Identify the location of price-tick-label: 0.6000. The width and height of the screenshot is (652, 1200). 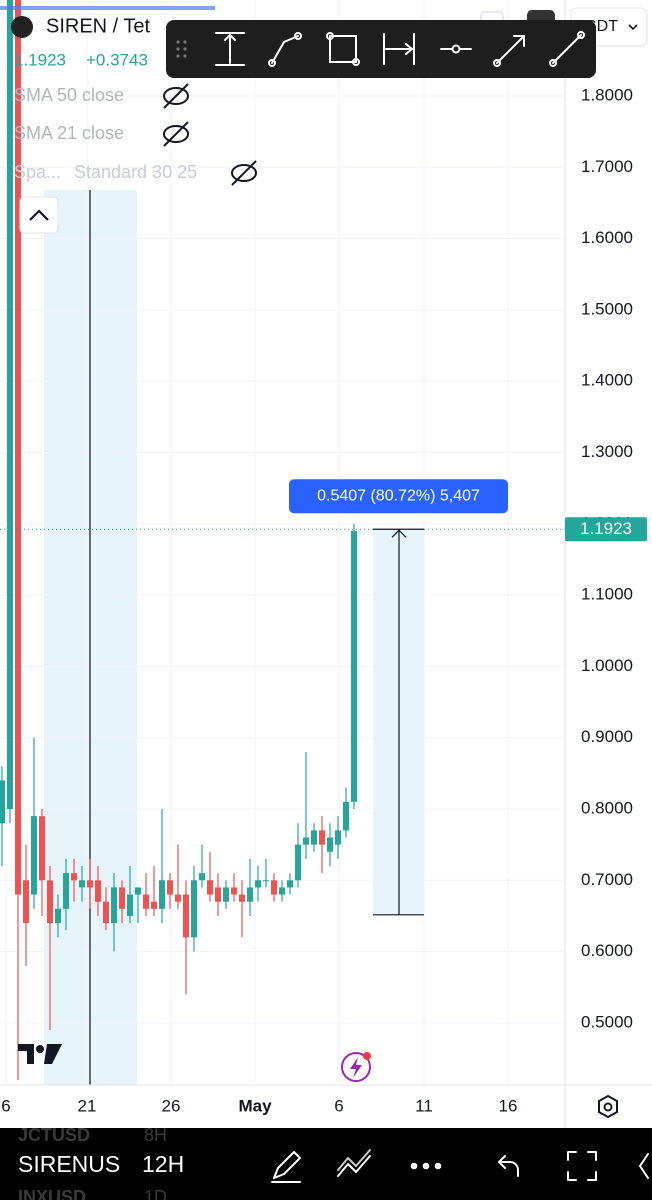
(607, 950).